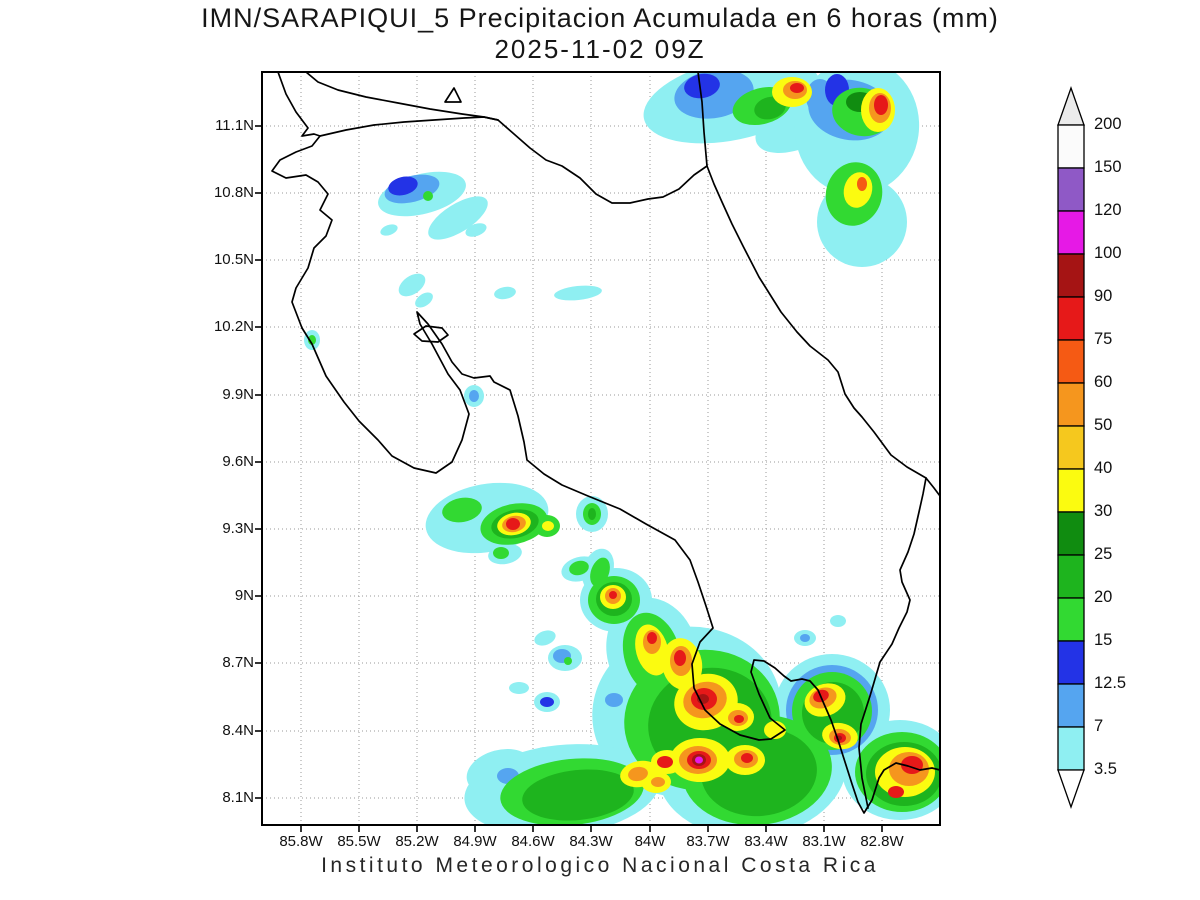 The height and width of the screenshot is (900, 1200). I want to click on colorbar-tick-label: 75, so click(1103, 339).